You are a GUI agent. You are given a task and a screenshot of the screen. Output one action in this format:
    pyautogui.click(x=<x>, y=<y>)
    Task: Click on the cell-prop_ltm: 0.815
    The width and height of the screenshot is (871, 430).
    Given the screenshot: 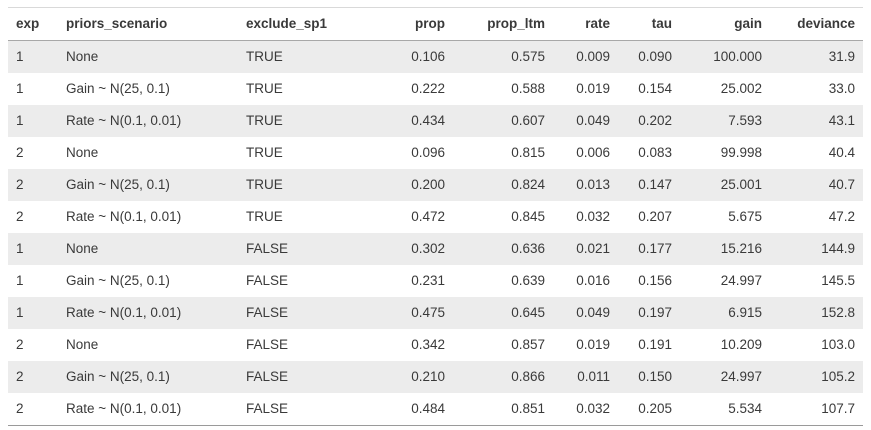 What is the action you would take?
    pyautogui.click(x=528, y=152)
    